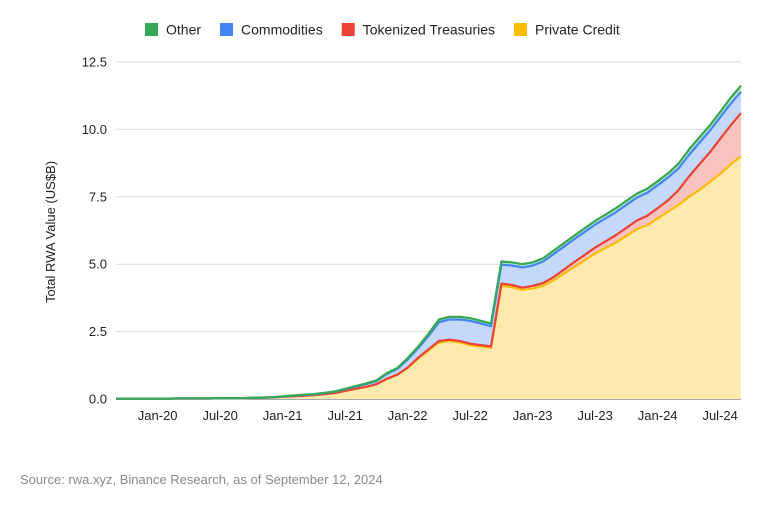 The width and height of the screenshot is (768, 505). I want to click on y-axis: 0.0 2.5 5.0 7.5 10.0 12.5, so click(94, 231).